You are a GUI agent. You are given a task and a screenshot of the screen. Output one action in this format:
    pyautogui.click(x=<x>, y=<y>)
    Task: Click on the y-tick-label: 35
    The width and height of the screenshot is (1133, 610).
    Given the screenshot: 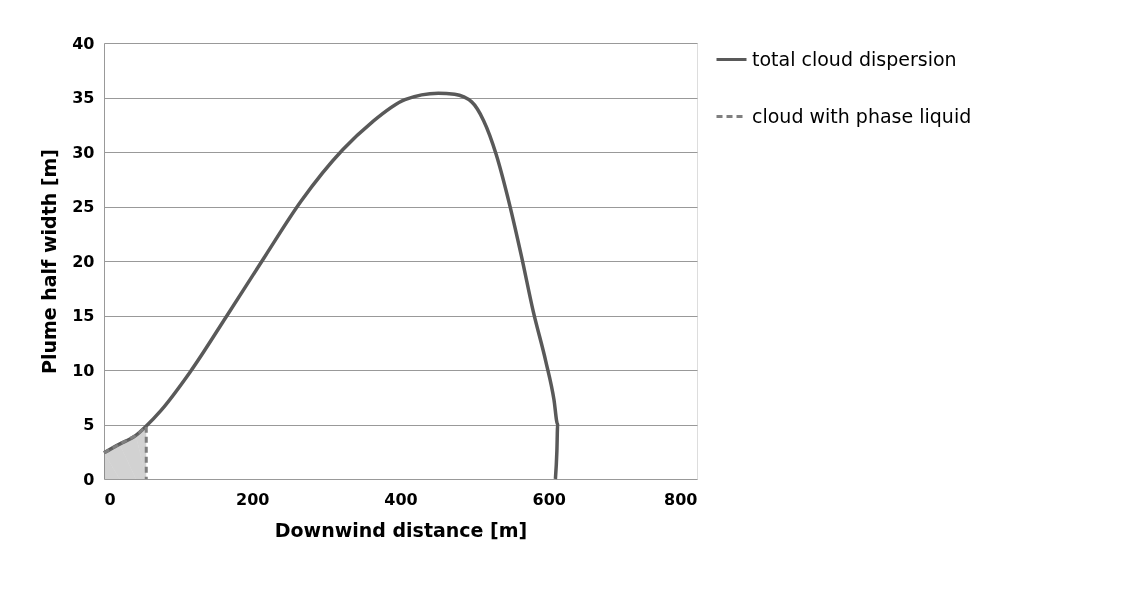 What is the action you would take?
    pyautogui.click(x=83, y=97)
    